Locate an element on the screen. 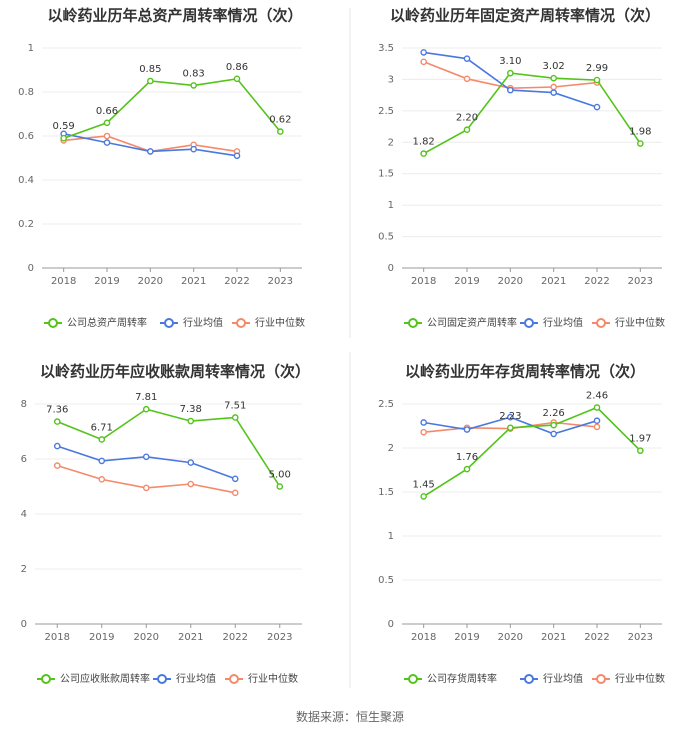 This screenshot has height=734, width=700. data-label: 2.23 is located at coordinates (510, 416).